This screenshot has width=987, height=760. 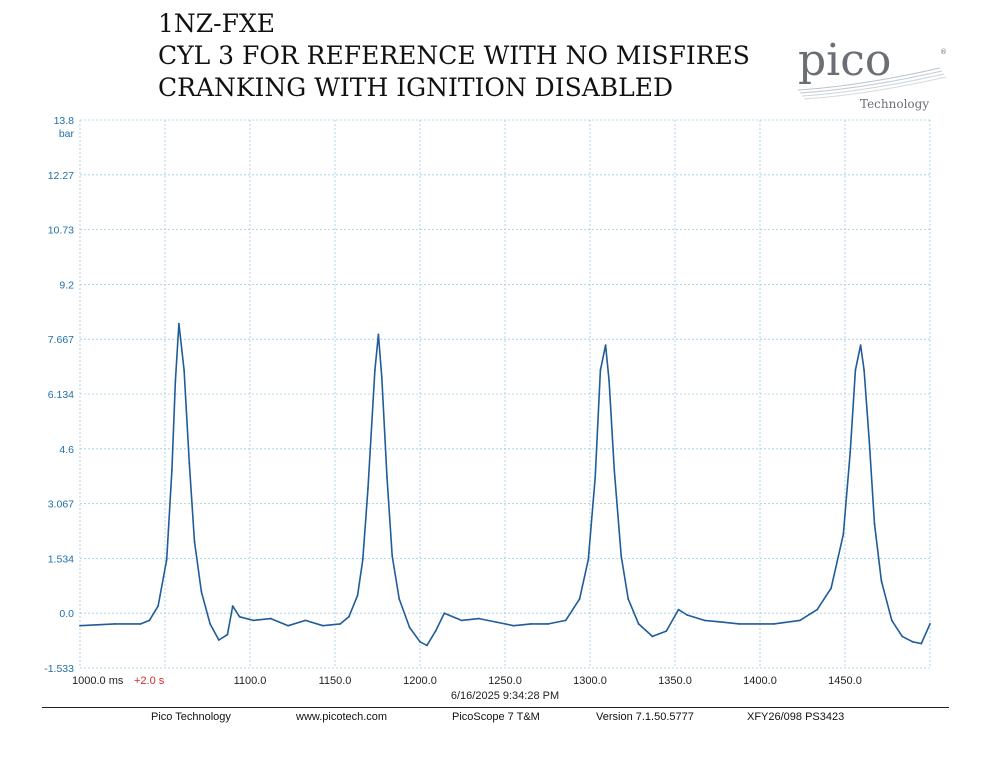 What do you see at coordinates (844, 62) in the screenshot?
I see `logo-brand-text: pico` at bounding box center [844, 62].